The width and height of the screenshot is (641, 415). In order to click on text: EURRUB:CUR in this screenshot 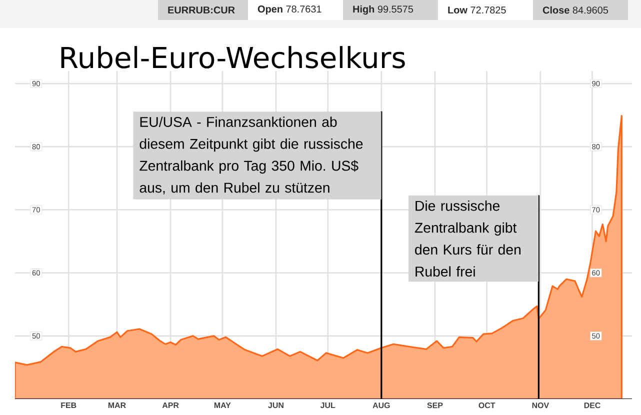, I will do `click(201, 10)`.